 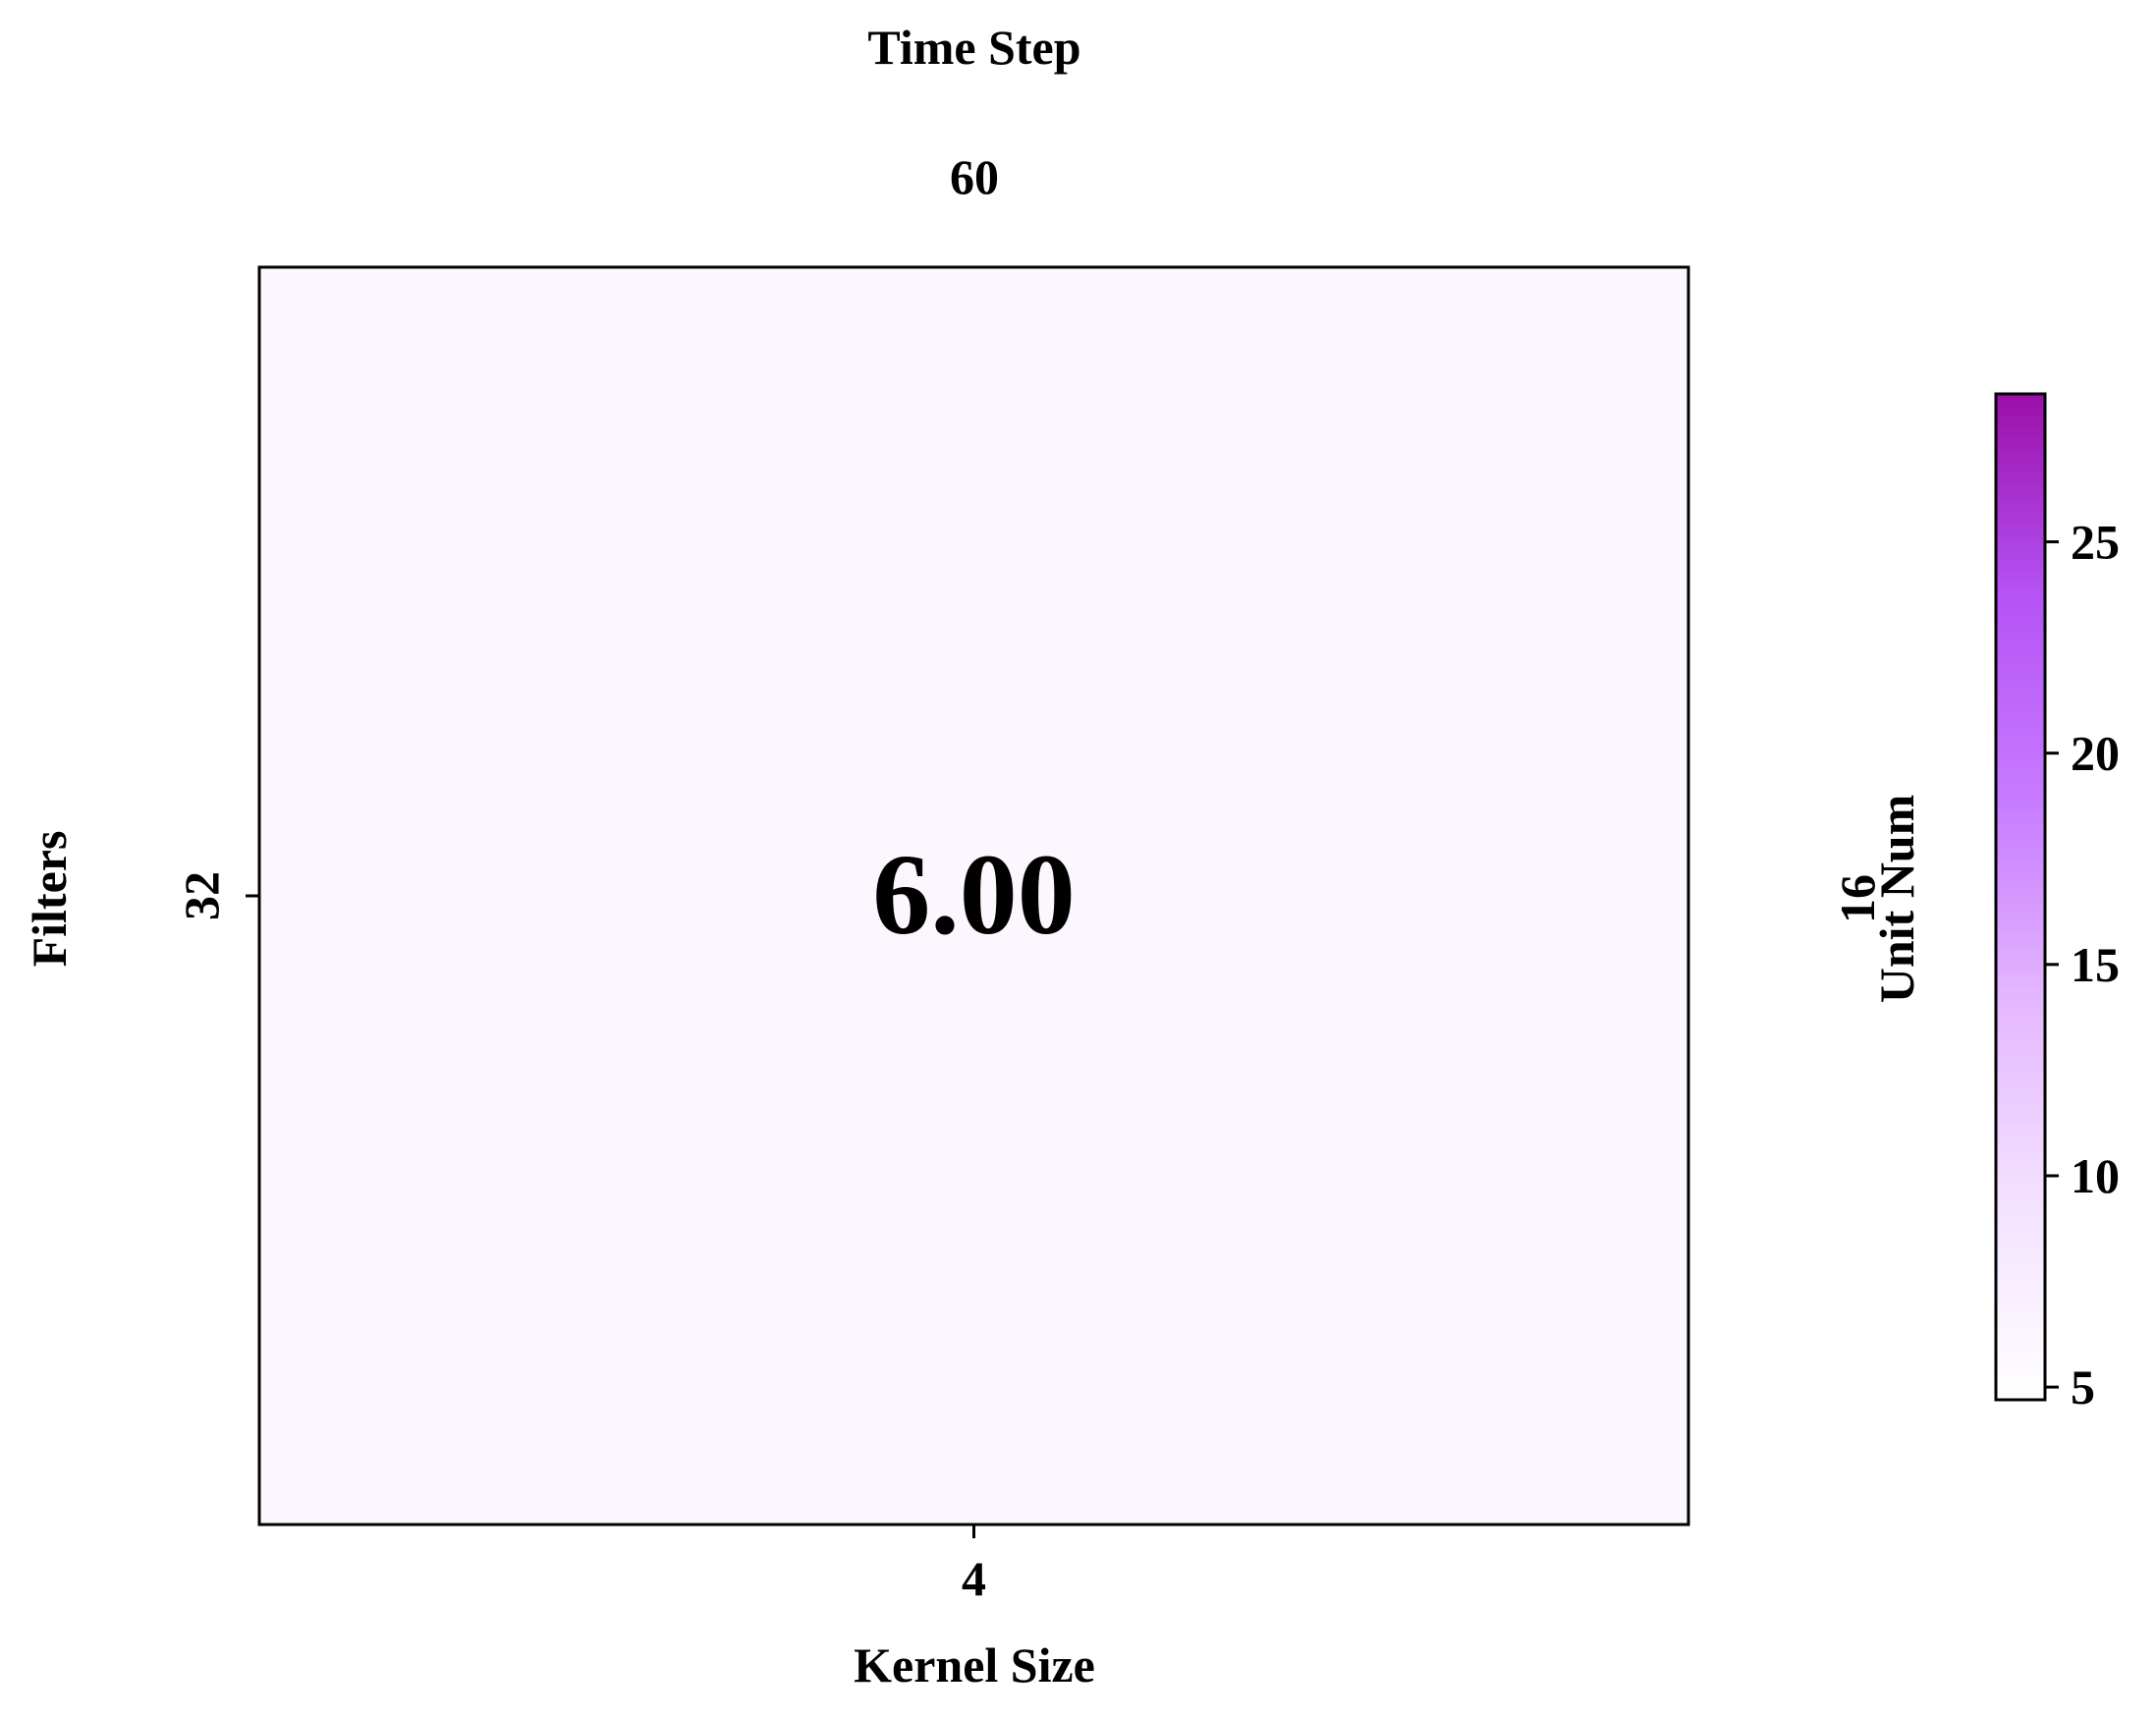 What do you see at coordinates (974, 1578) in the screenshot?
I see `x-tick-label: 4` at bounding box center [974, 1578].